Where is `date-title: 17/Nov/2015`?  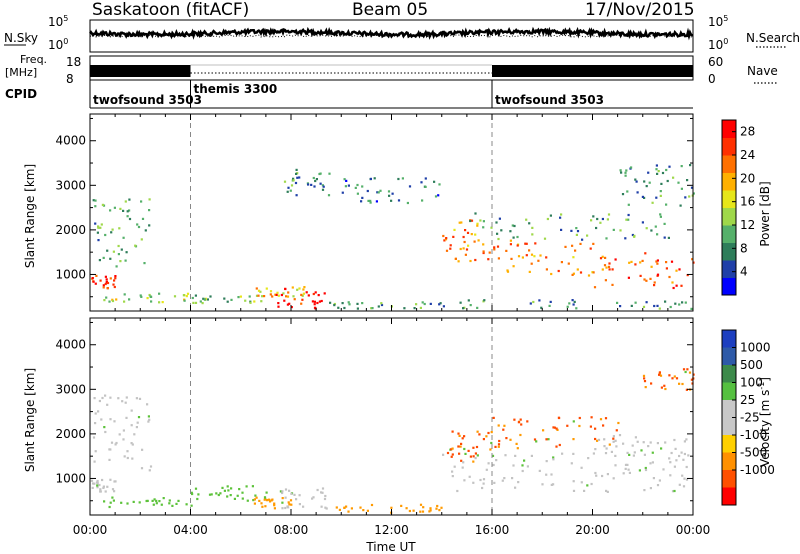
date-title: 17/Nov/2015 is located at coordinates (640, 10).